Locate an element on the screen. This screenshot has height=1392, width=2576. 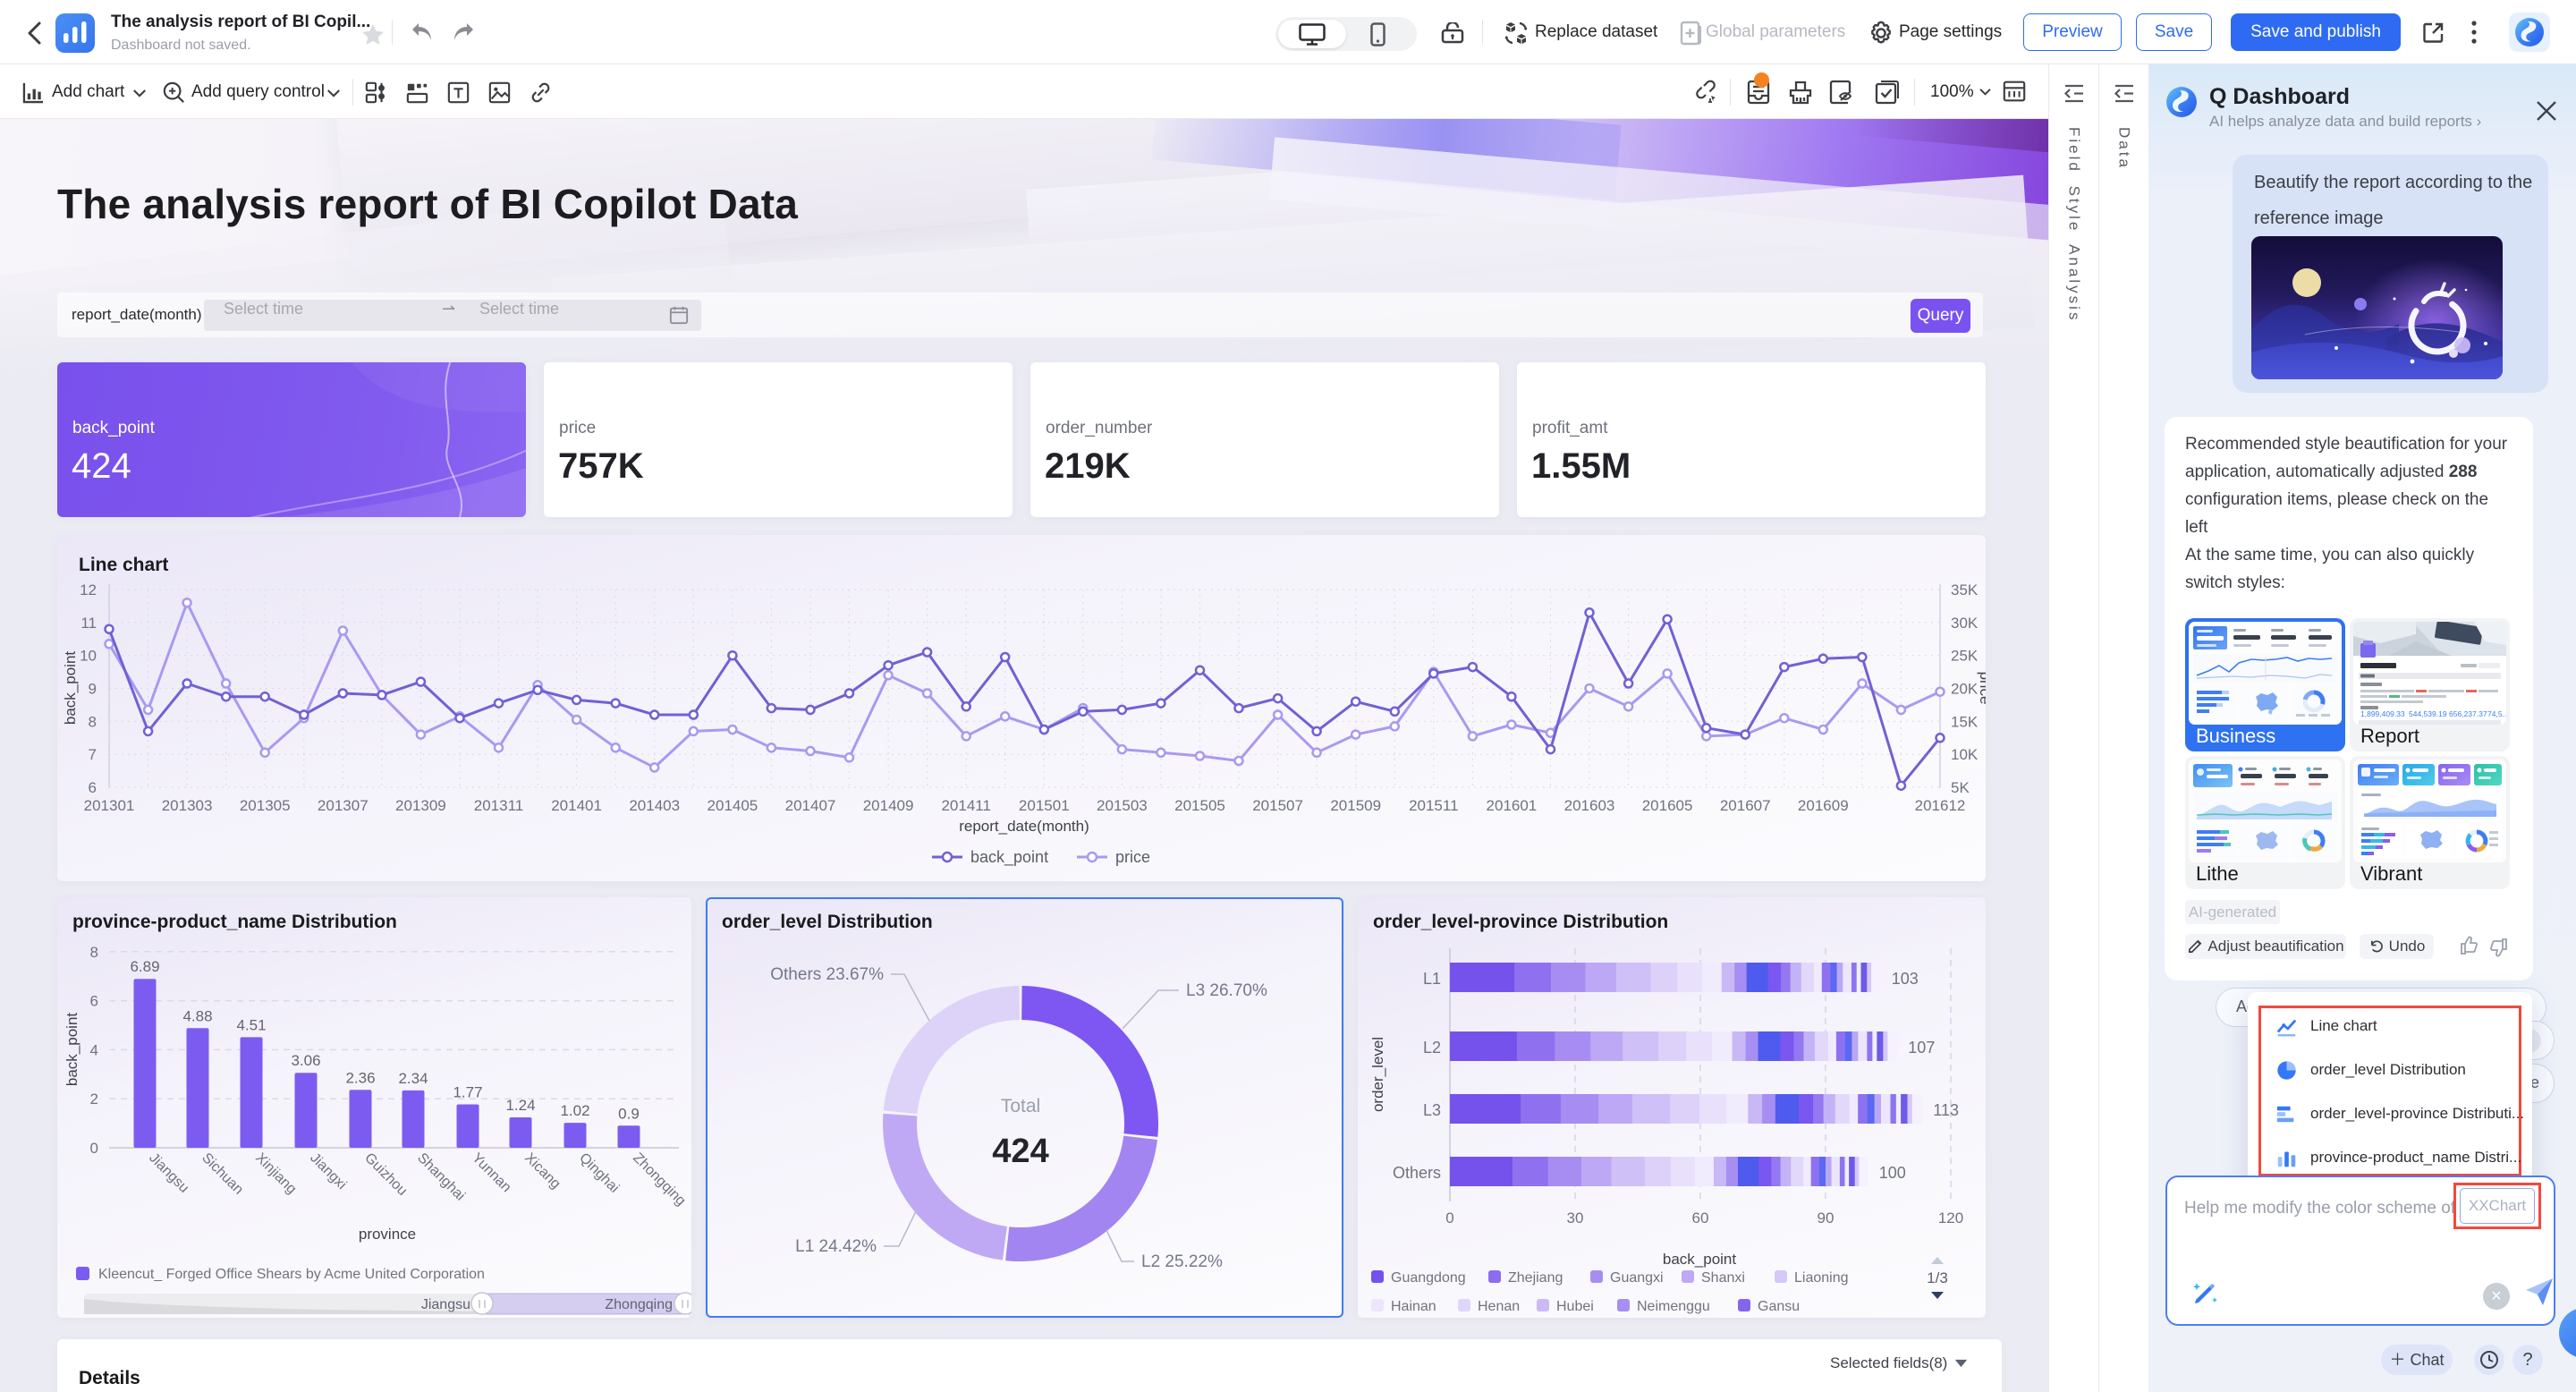
svg-text: L2 is located at coordinates (1432, 1048).